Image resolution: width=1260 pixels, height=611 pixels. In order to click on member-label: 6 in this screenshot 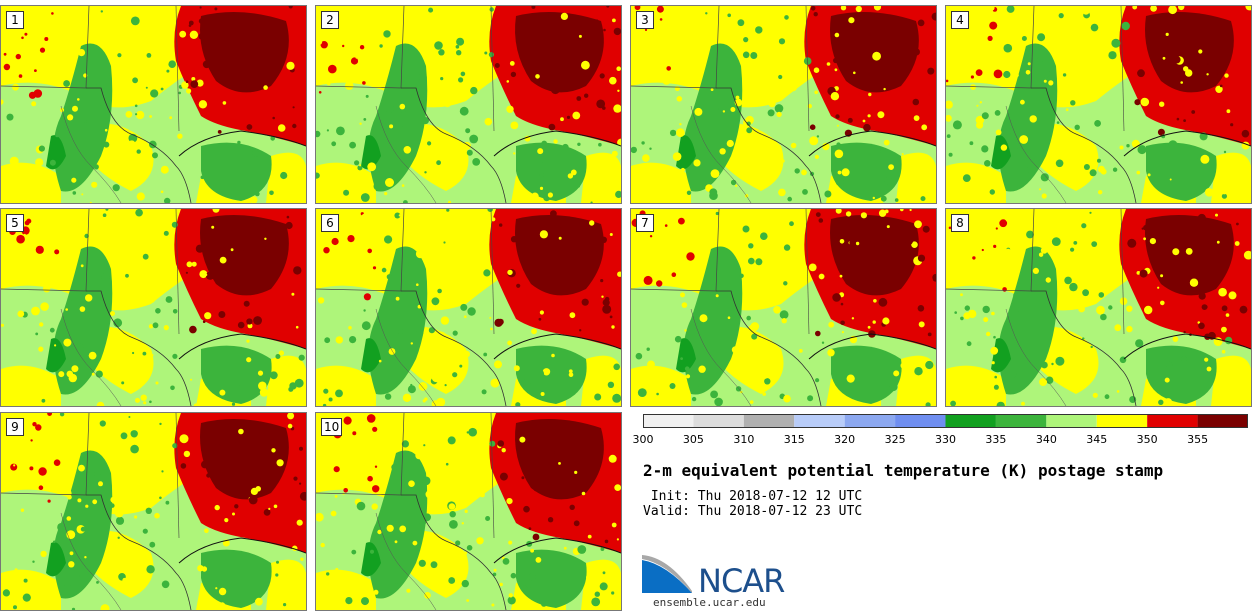, I will do `click(330, 223)`.